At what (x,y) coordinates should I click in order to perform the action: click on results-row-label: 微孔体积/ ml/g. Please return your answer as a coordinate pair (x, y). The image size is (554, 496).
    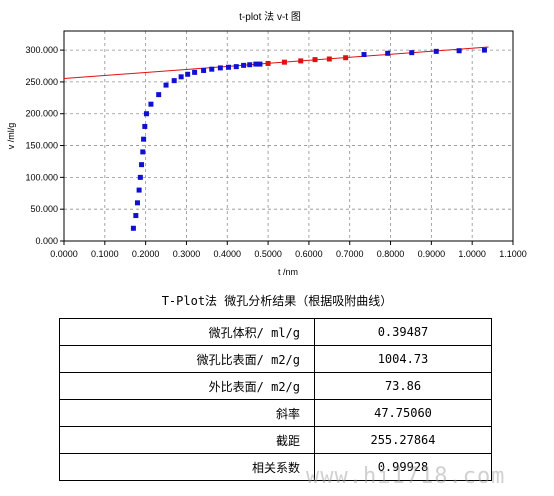
    Looking at the image, I should click on (187, 332).